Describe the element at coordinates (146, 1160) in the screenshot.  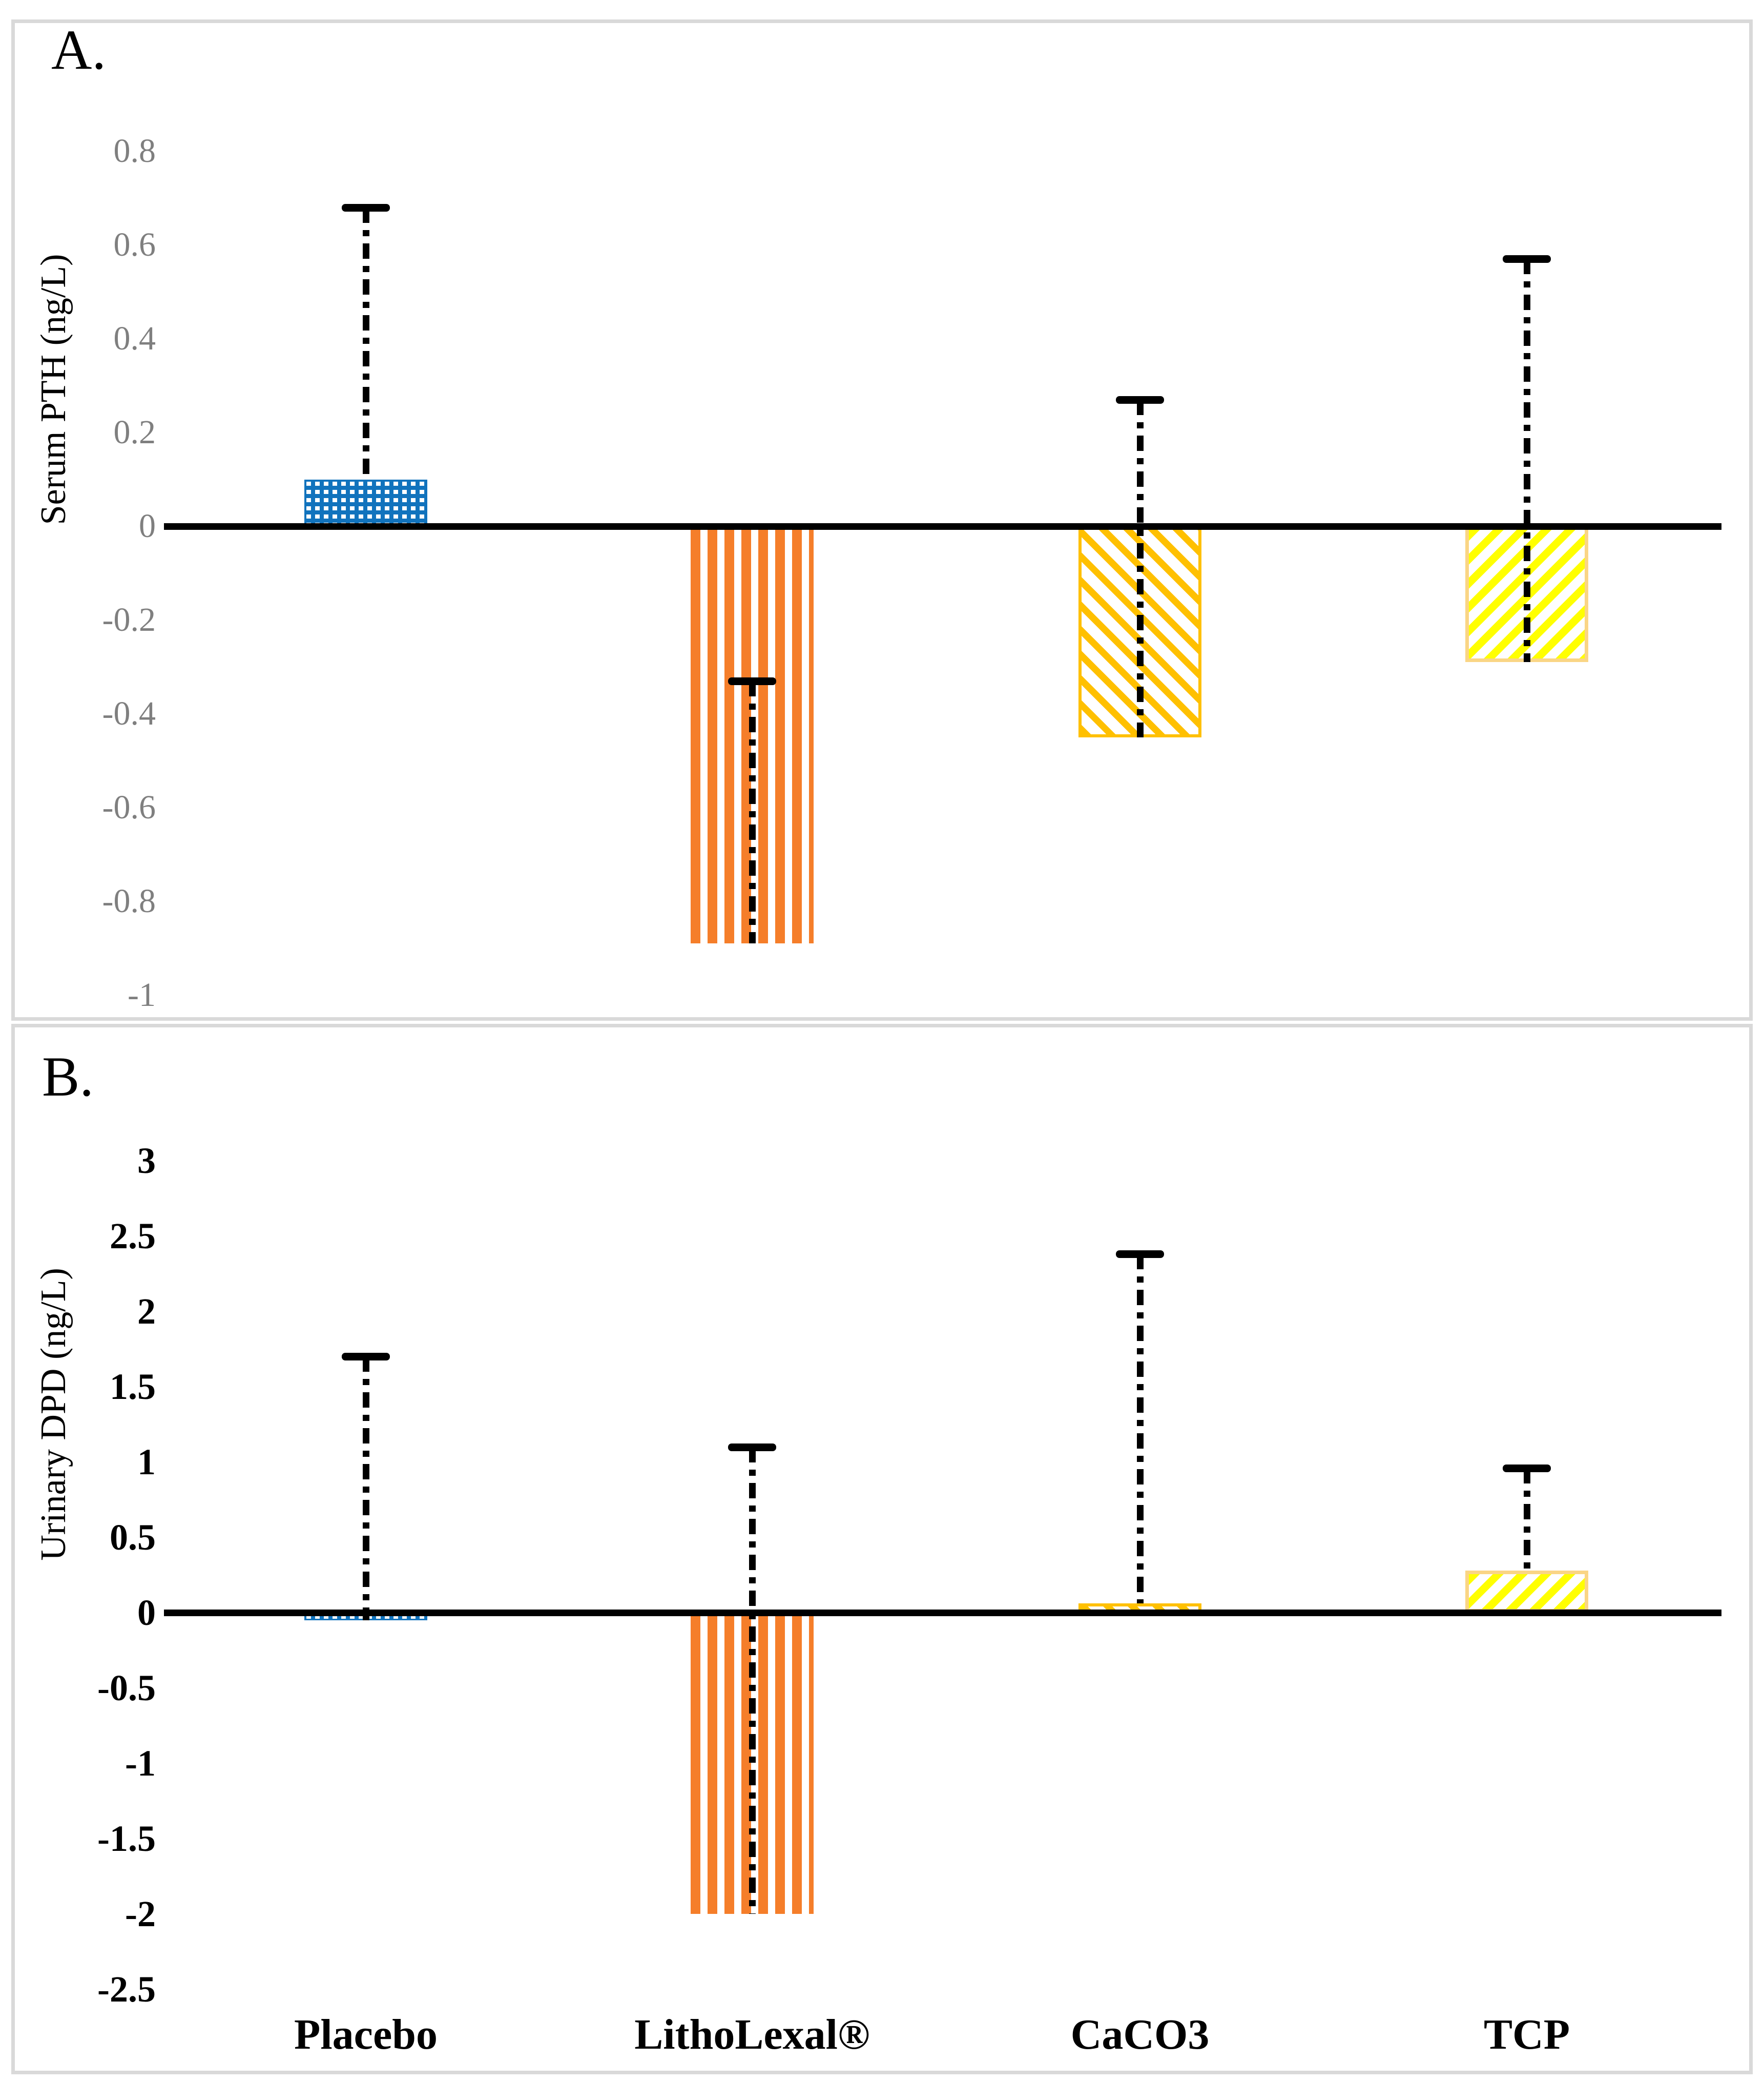
I see `panel-b-ytick-3: 3` at that location.